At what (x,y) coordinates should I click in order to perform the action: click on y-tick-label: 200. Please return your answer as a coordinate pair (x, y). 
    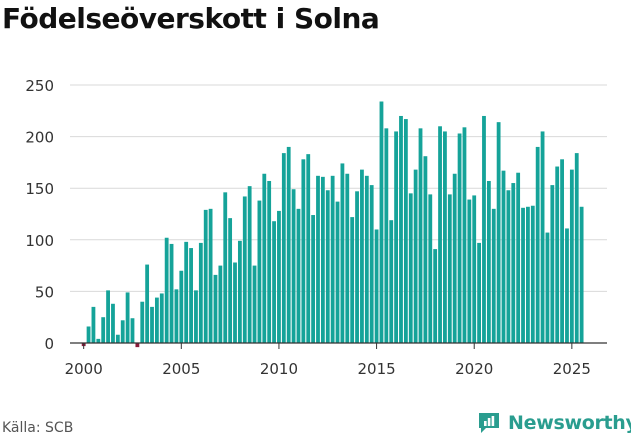
    Looking at the image, I should click on (39, 138).